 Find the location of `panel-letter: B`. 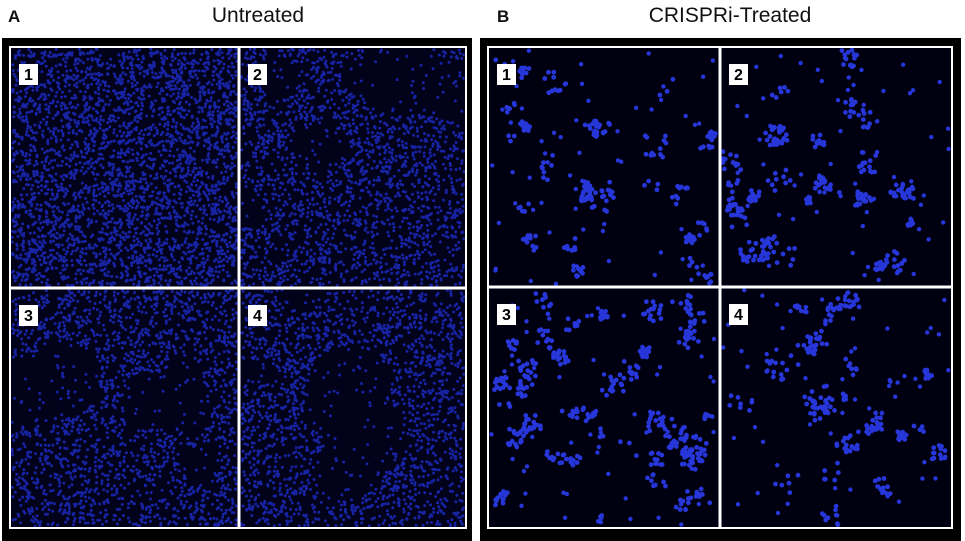

panel-letter: B is located at coordinates (503, 16).